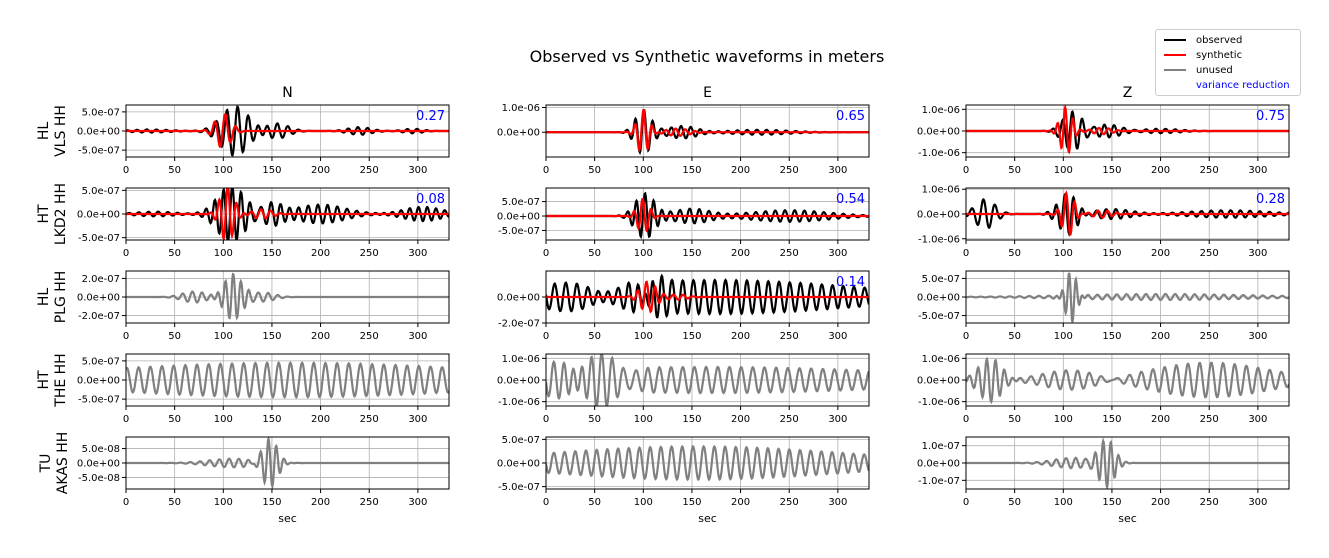 The image size is (1329, 558). I want to click on row-label: HLPLG HH, so click(52, 297).